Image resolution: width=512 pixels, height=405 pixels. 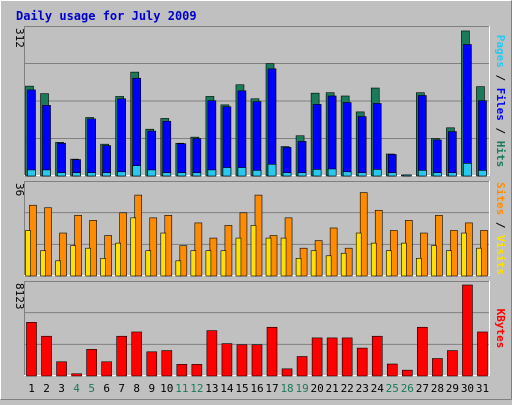 I want to click on legend-sep-2: /, so click(x=500, y=131).